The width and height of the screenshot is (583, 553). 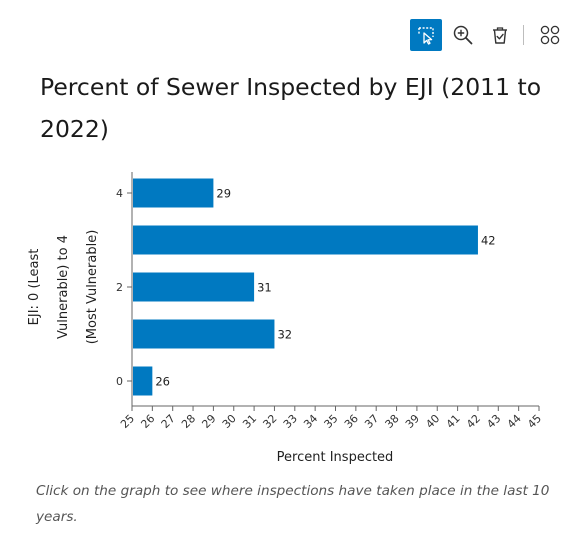 What do you see at coordinates (168, 421) in the screenshot?
I see `x-tick-label: 27` at bounding box center [168, 421].